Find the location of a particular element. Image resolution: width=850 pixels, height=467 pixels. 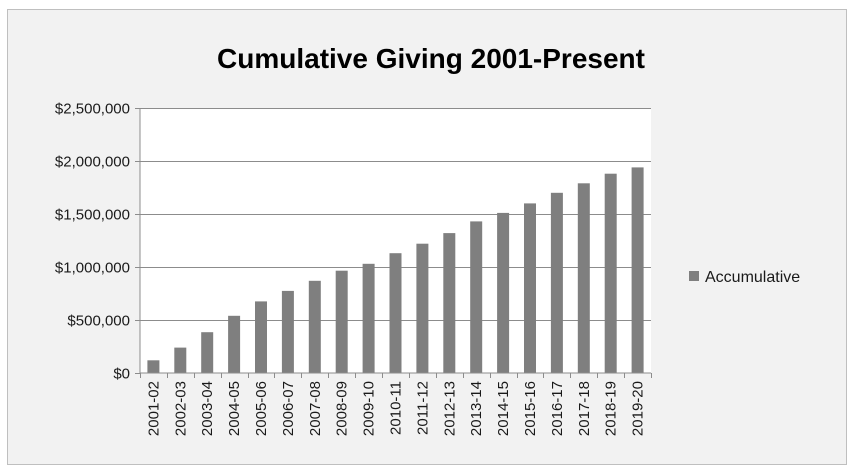

x-tick-label: 2018-19 is located at coordinates (611, 408).